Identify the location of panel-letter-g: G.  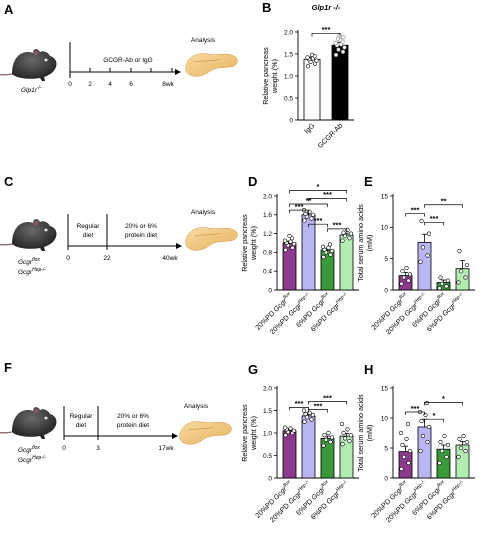
(253, 369).